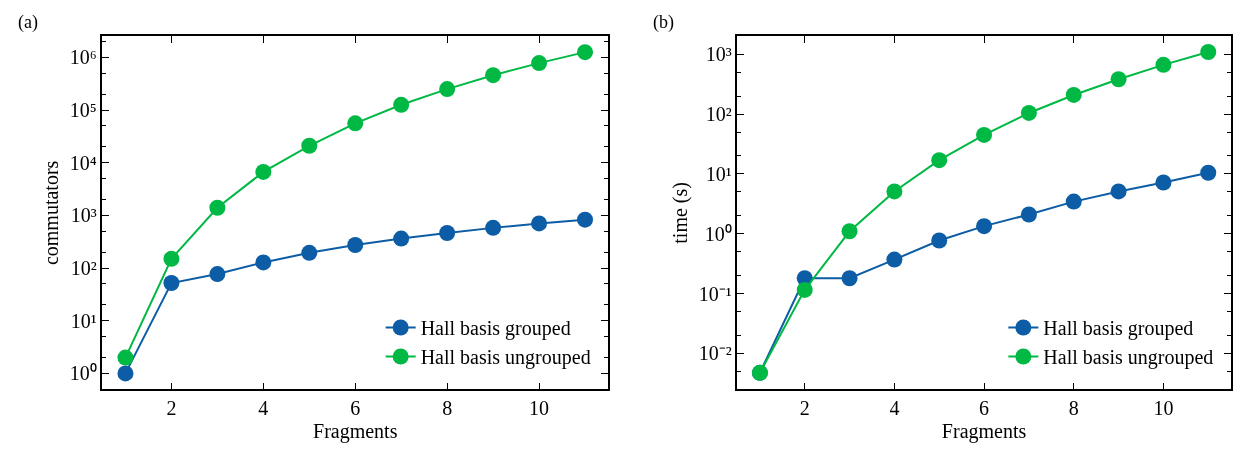  Describe the element at coordinates (28, 22) in the screenshot. I see `chart-title: (a)` at that location.